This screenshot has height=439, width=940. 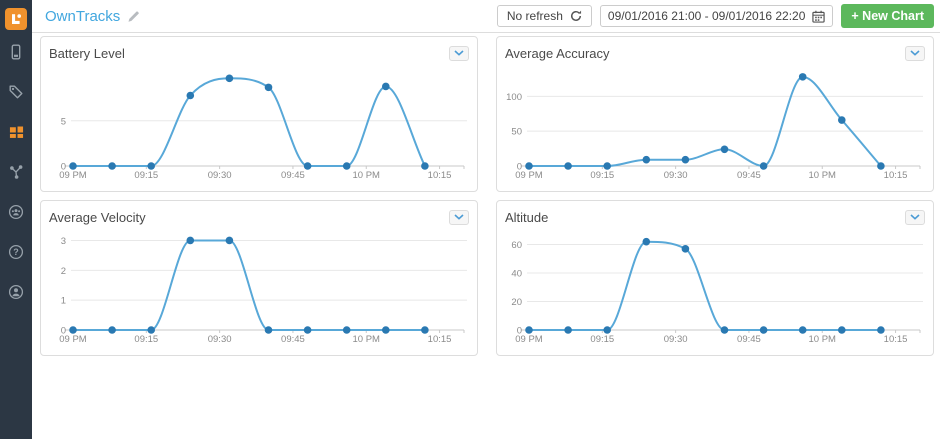 I want to click on sidebar-item-help: ?, so click(x=16, y=252).